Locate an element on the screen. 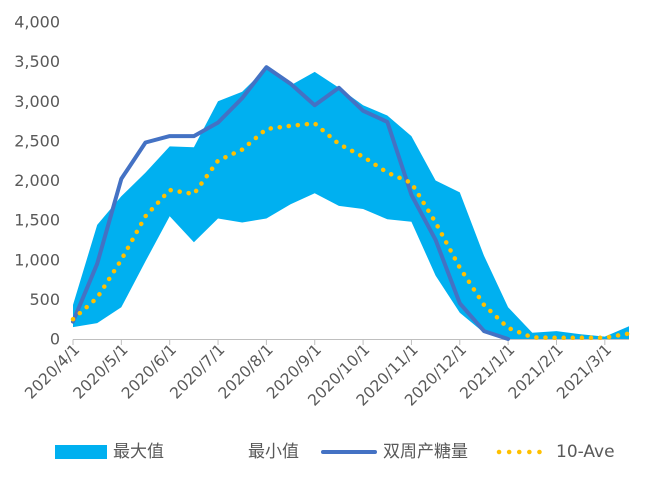  y-tick-label: 2,500 is located at coordinates (37, 140).